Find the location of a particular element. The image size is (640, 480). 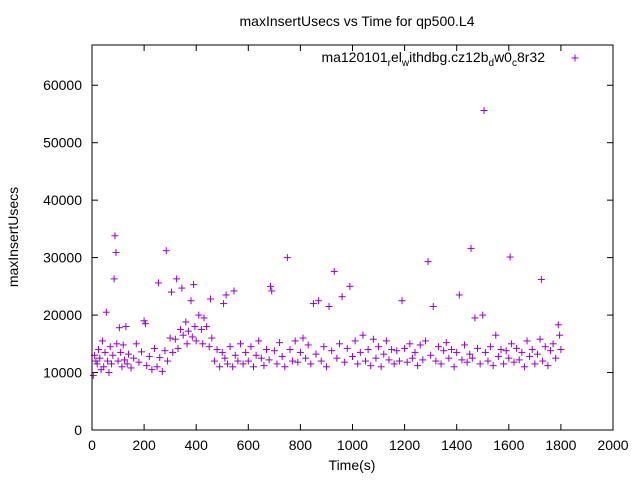

x-tick-label: 400 is located at coordinates (197, 445).